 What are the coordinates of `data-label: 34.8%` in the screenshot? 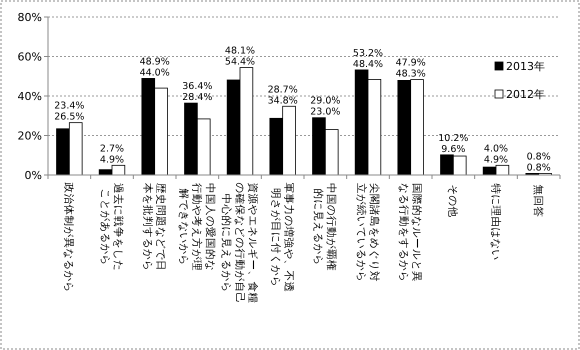 It's located at (283, 100).